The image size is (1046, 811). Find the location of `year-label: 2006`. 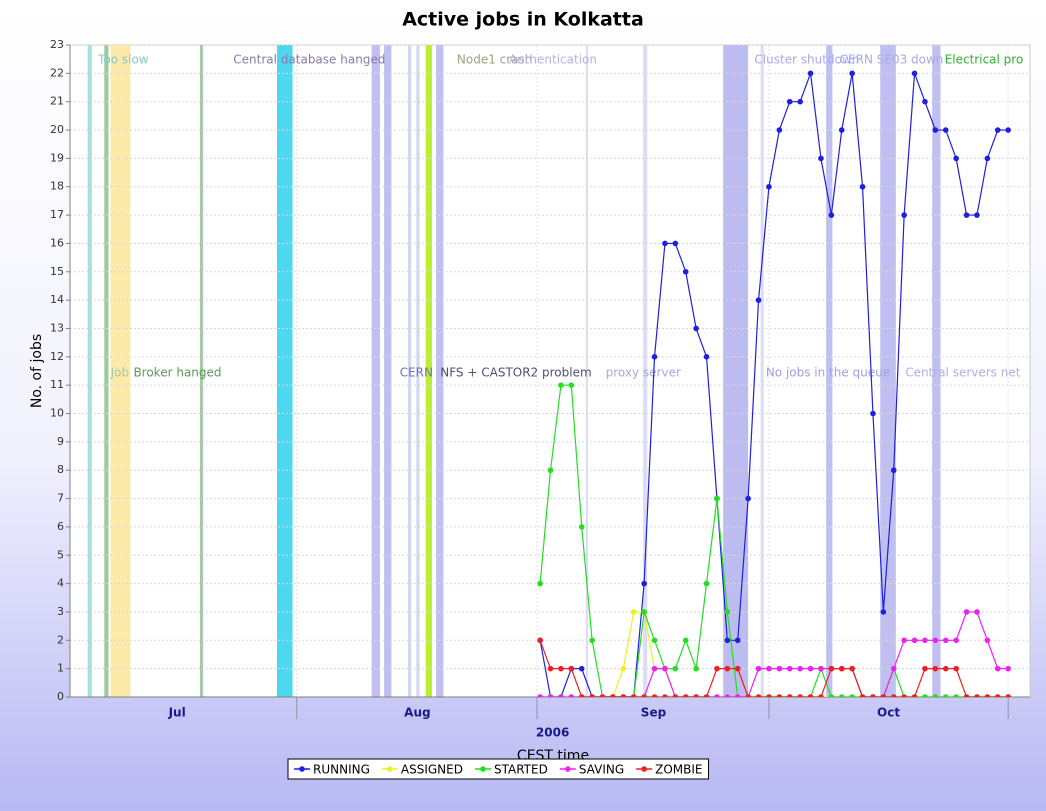

year-label: 2006 is located at coordinates (552, 733).